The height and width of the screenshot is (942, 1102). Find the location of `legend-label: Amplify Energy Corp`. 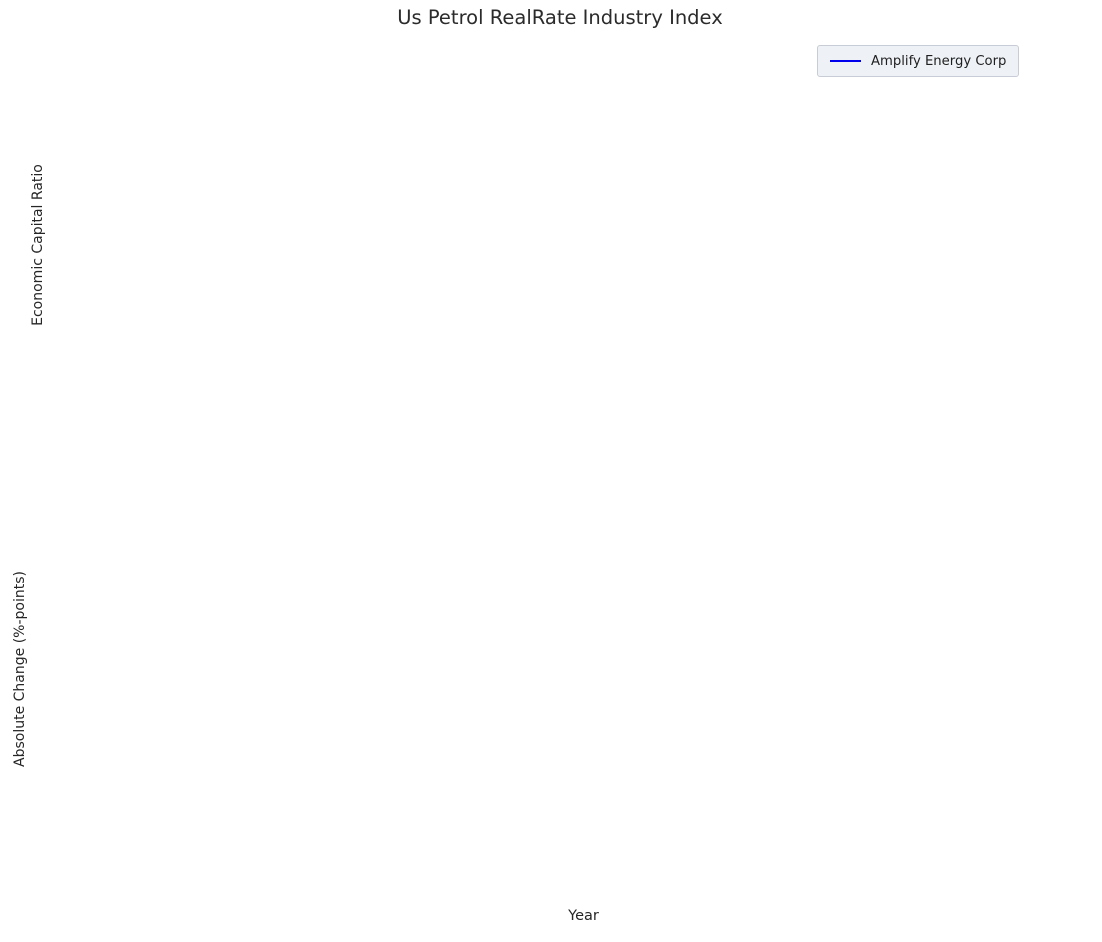

legend-label: Amplify Energy Corp is located at coordinates (939, 61).